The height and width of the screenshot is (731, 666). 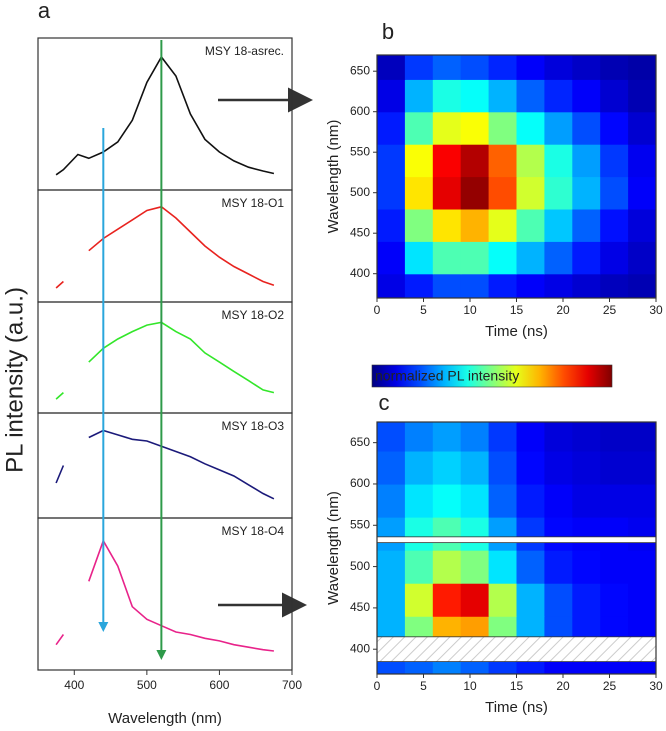 What do you see at coordinates (384, 402) in the screenshot?
I see `panel-label: c` at bounding box center [384, 402].